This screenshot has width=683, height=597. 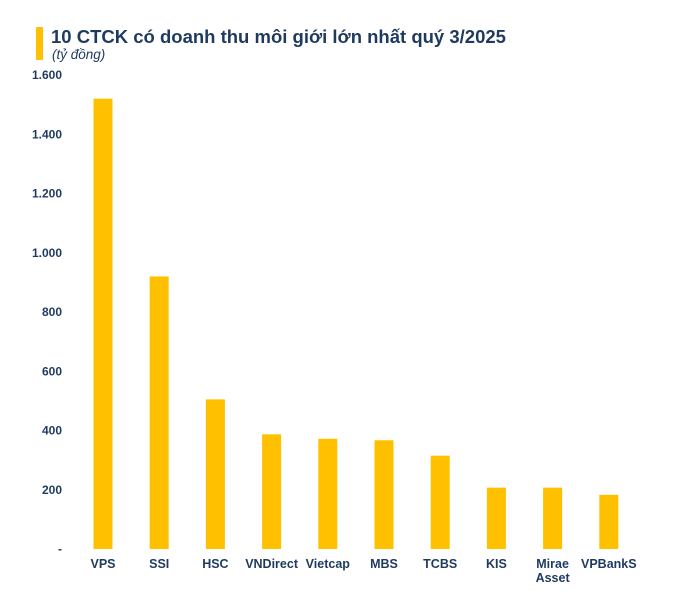 What do you see at coordinates (328, 493) in the screenshot?
I see `bar-vietcap` at bounding box center [328, 493].